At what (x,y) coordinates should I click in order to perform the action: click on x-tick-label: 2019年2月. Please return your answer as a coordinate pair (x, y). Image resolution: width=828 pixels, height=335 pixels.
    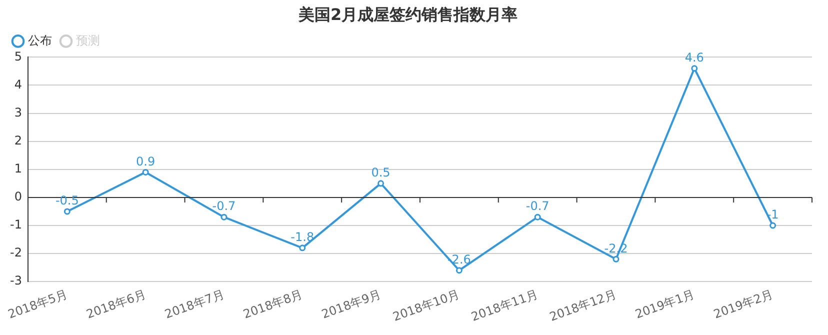
    Looking at the image, I should click on (743, 304).